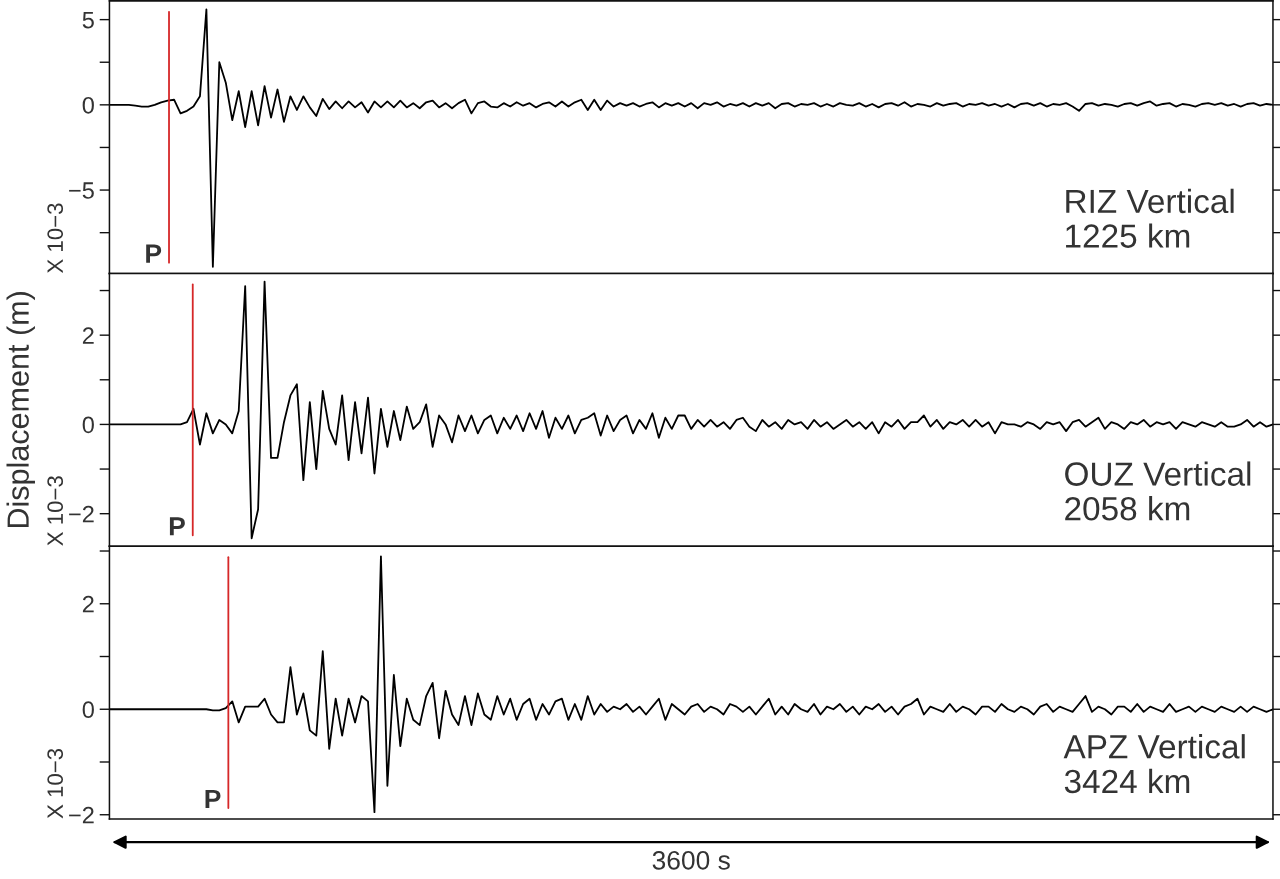 The width and height of the screenshot is (1280, 879). I want to click on annotation: APZ Vertical 3424 km, so click(1154, 764).